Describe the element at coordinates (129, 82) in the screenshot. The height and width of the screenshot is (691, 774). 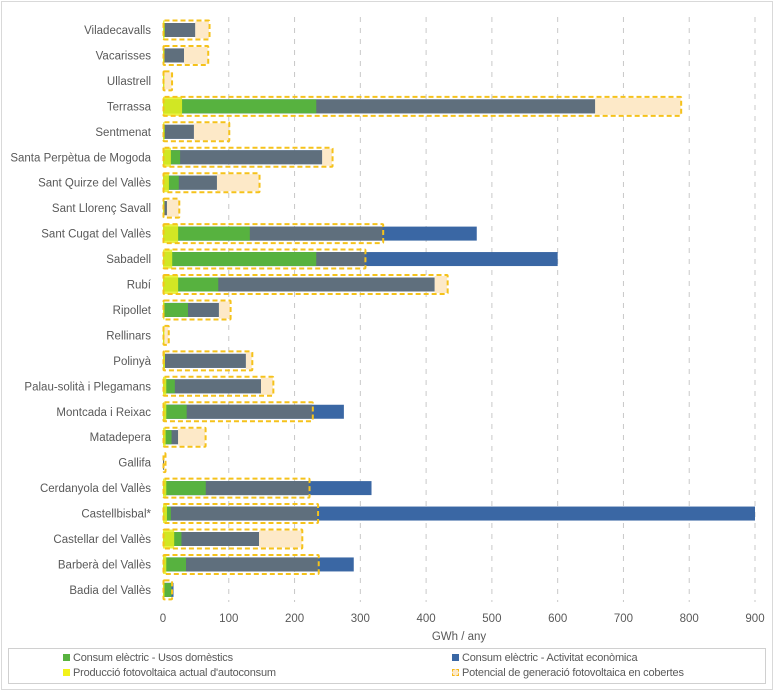
I see `category-label: Ullastrell` at that location.